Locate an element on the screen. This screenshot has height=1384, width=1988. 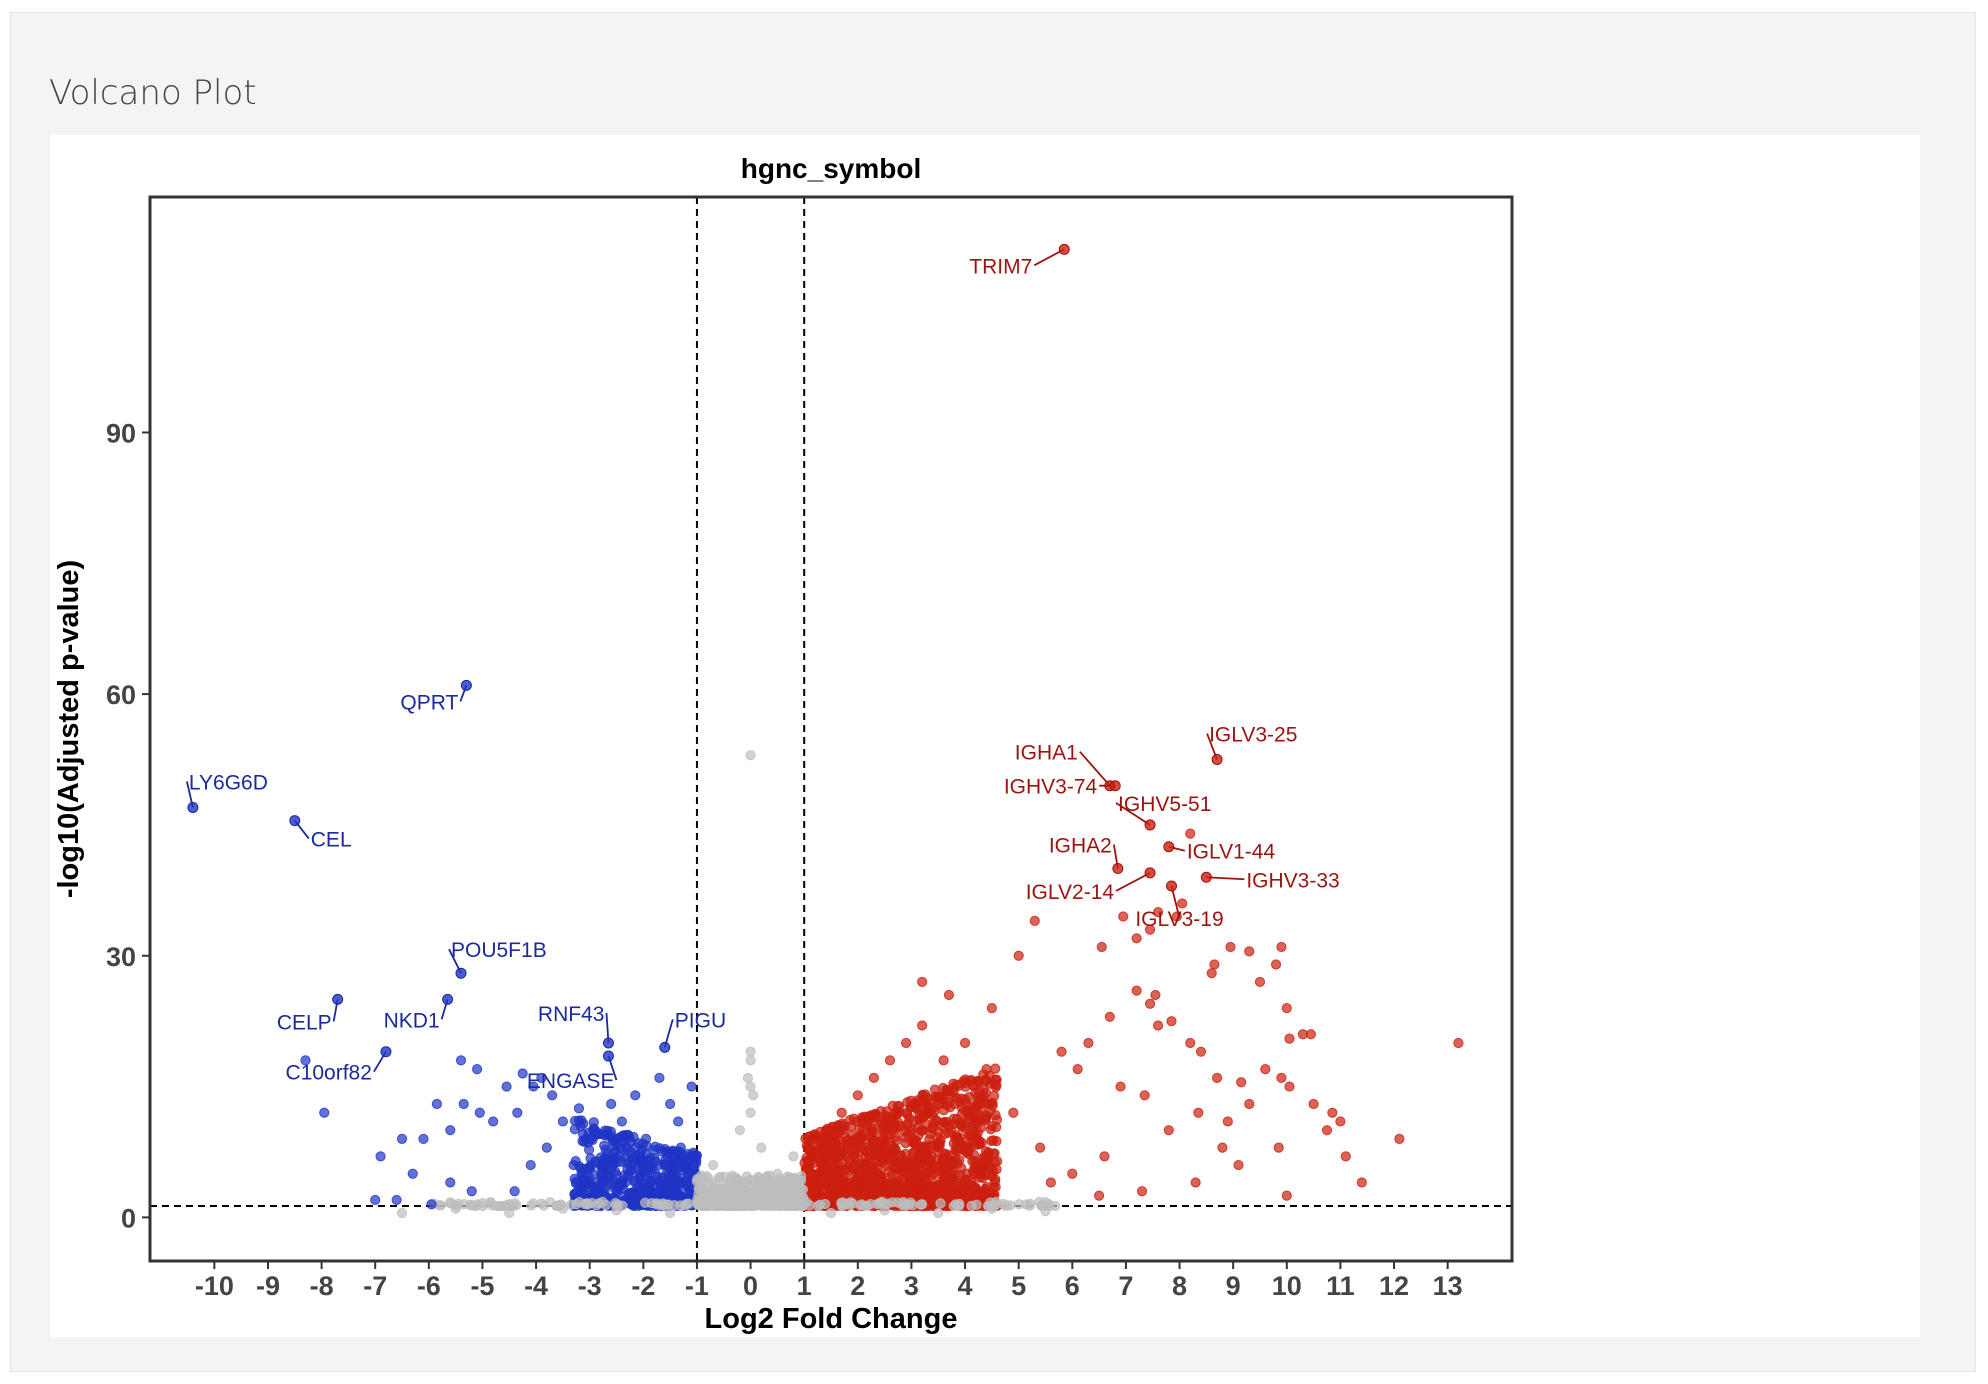
x-tick-label: 12 is located at coordinates (1394, 1286).